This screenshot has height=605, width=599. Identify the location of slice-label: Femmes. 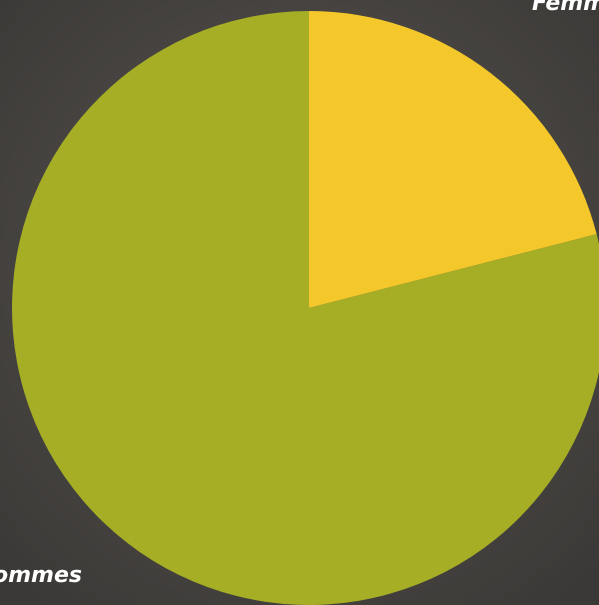
(565, 8).